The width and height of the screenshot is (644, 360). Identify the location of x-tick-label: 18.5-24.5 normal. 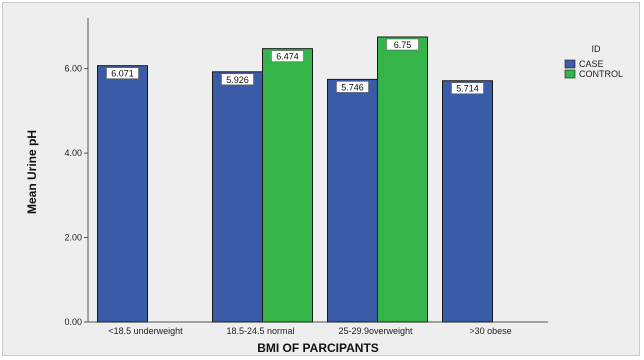
(260, 331).